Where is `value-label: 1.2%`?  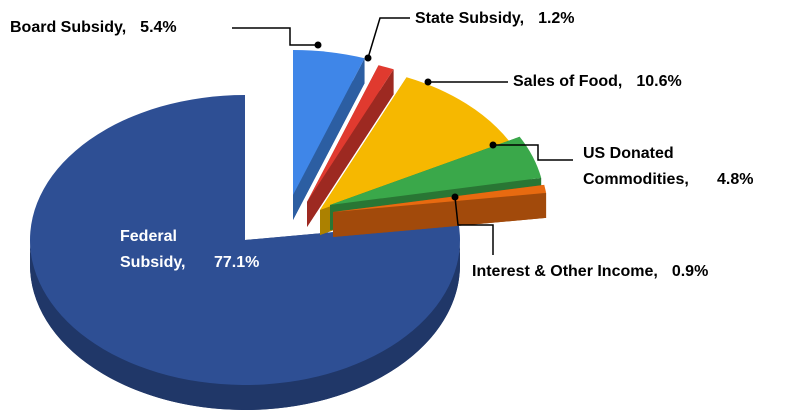
value-label: 1.2% is located at coordinates (556, 18).